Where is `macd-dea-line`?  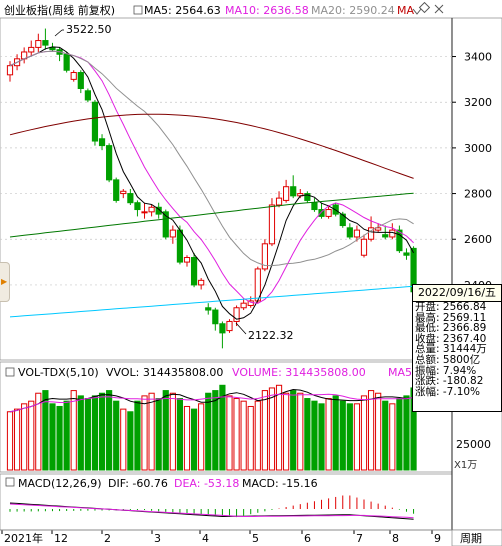 macd-dea-line is located at coordinates (211, 511).